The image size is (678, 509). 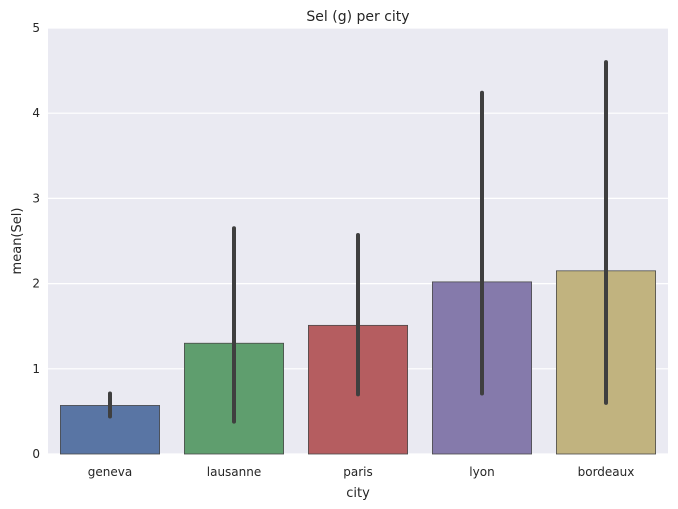 I want to click on x-tick-label-bordeaux: bordeaux, so click(x=606, y=472).